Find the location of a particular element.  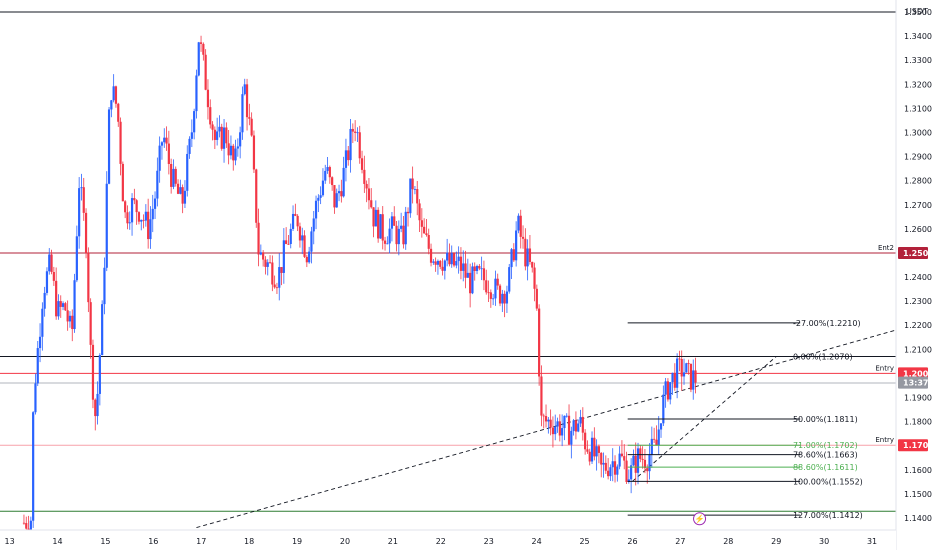

y-tick-label: 1.2900 is located at coordinates (918, 157).